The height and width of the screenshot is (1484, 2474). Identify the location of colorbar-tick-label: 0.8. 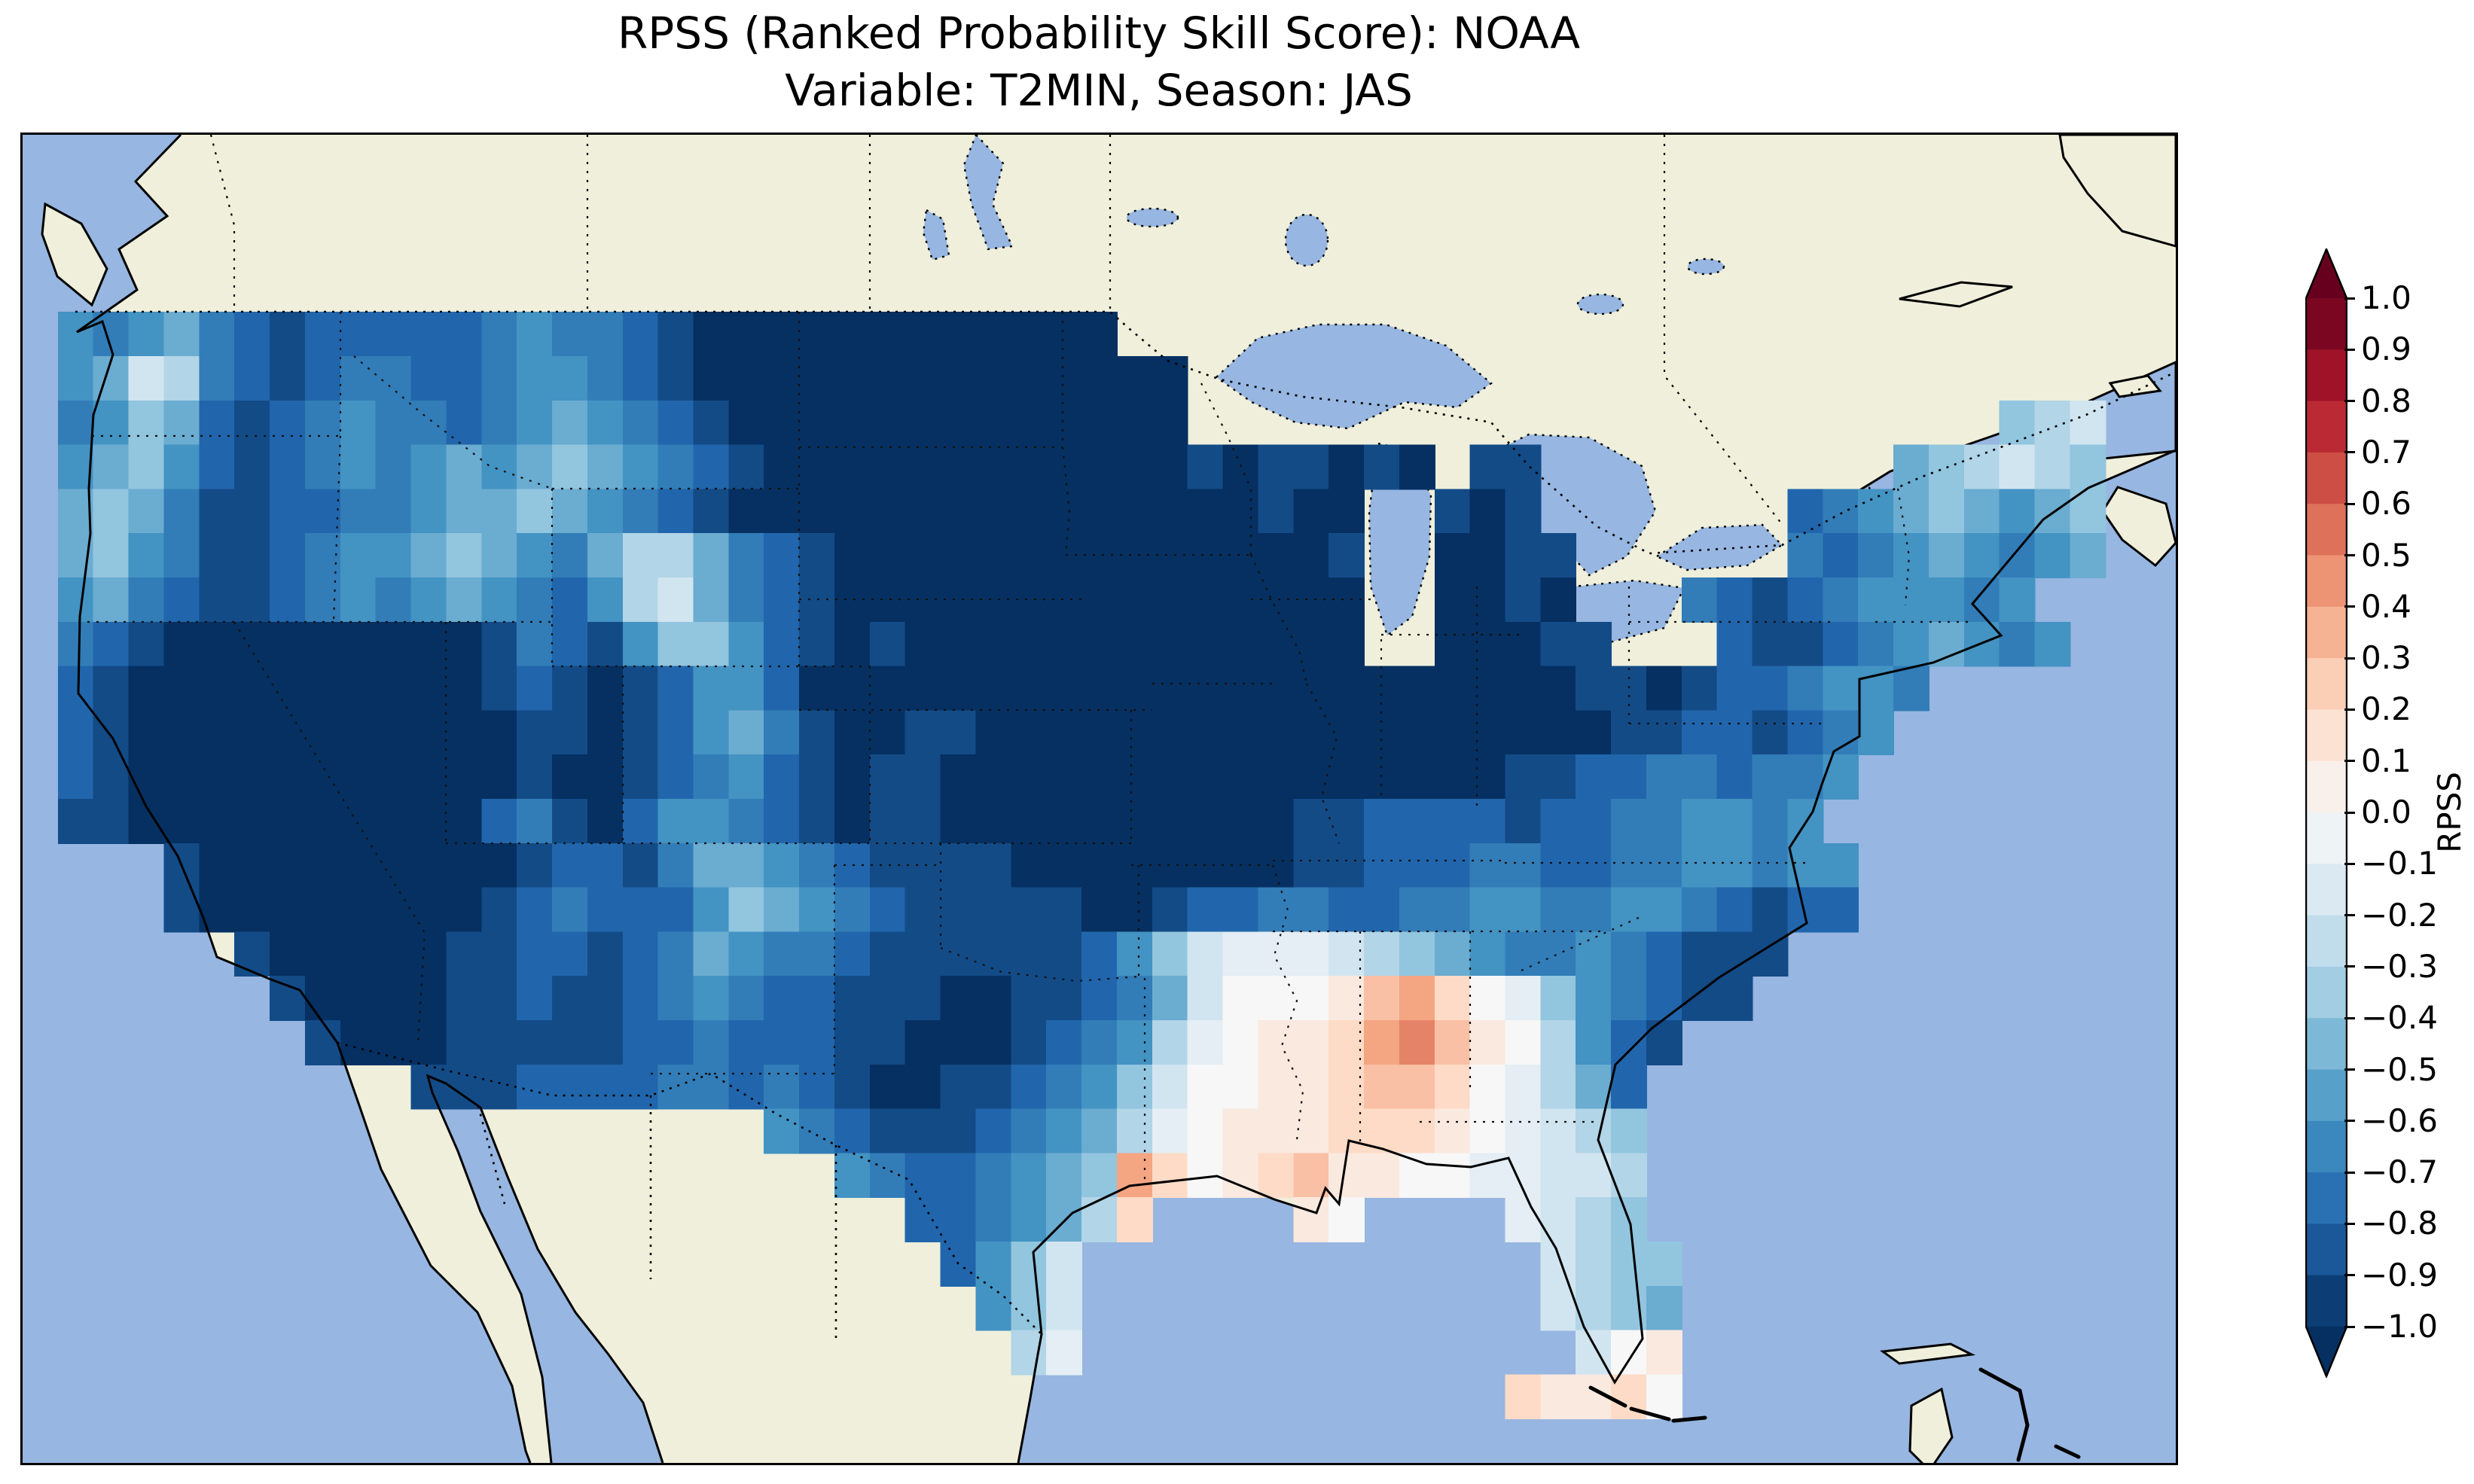
(2386, 400).